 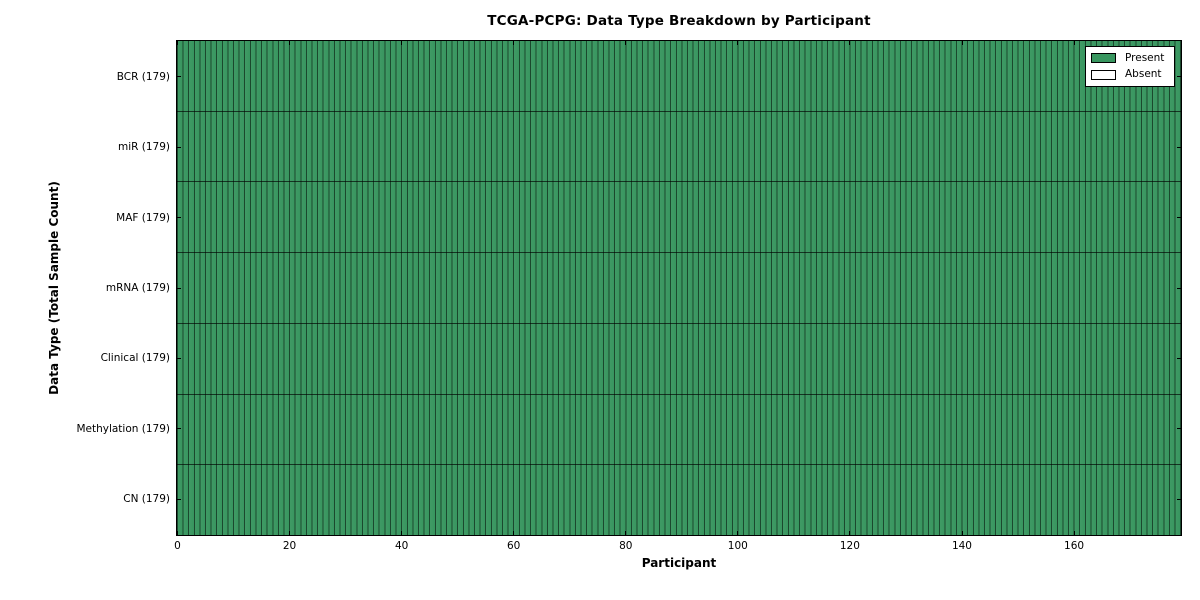 What do you see at coordinates (143, 217) in the screenshot?
I see `y-tick-label: MAF (179)` at bounding box center [143, 217].